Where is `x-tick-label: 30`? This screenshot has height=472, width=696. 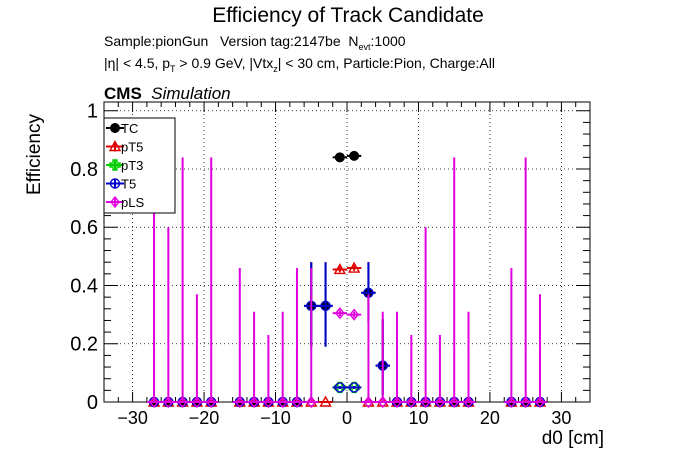
x-tick-label: 30 is located at coordinates (561, 418).